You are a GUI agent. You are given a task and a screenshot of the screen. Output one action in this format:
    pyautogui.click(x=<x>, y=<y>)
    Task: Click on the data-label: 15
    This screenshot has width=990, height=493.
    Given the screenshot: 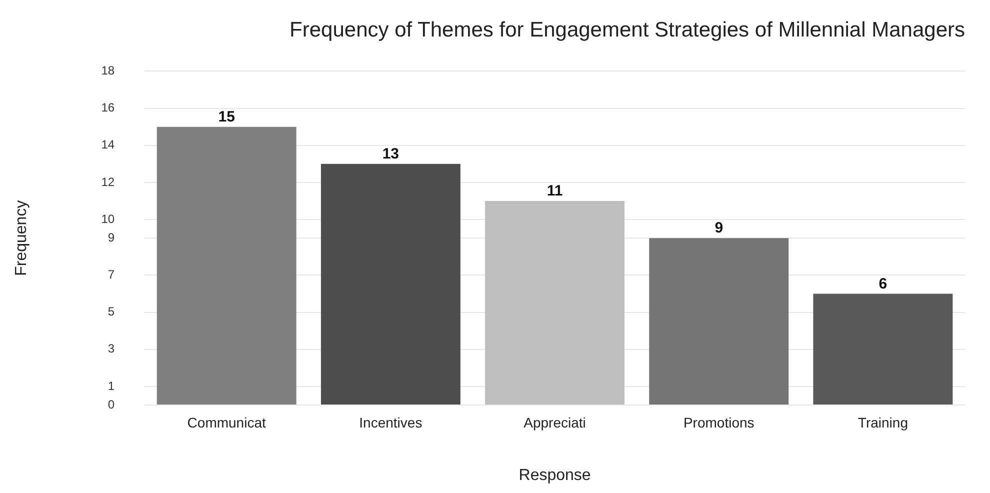 What is the action you would take?
    pyautogui.click(x=226, y=117)
    